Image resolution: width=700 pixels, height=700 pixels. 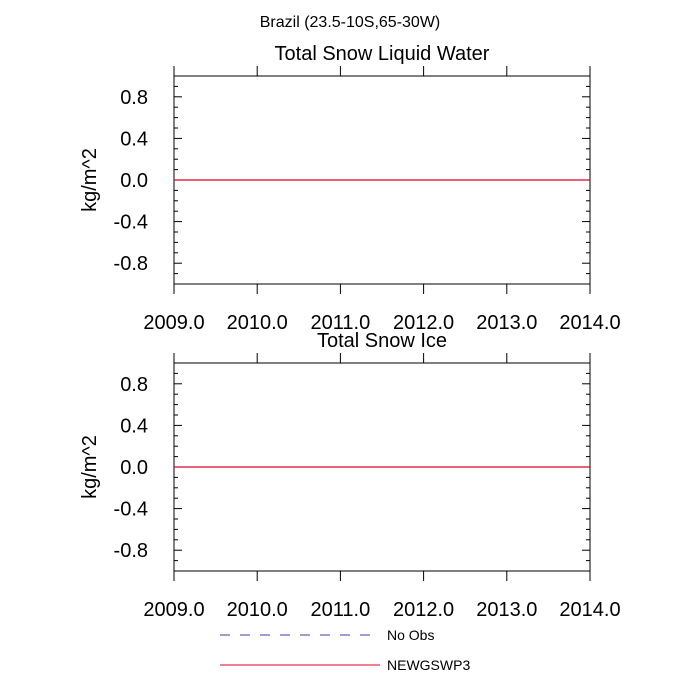 What do you see at coordinates (428, 665) in the screenshot?
I see `legend-label-2: NEWGSWP3` at bounding box center [428, 665].